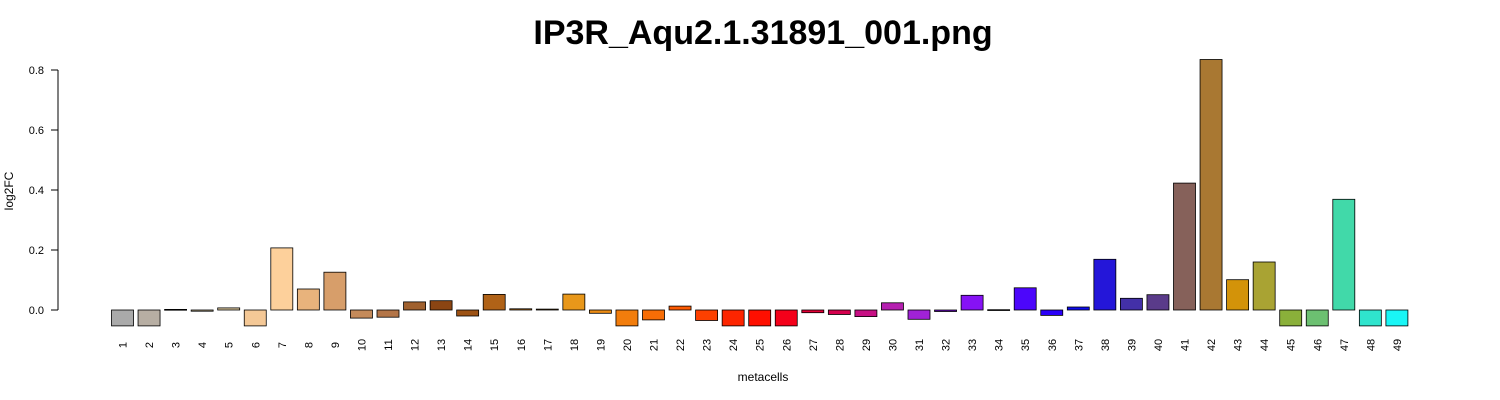  Describe the element at coordinates (1053, 345) in the screenshot. I see `x-tick-label: 36` at that location.